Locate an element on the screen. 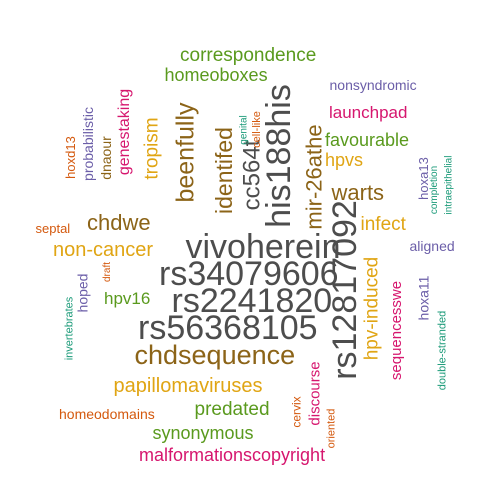 Image resolution: width=500 pixels, height=500 pixels. word-sequencesswe: sequencesswe is located at coordinates (396, 330).